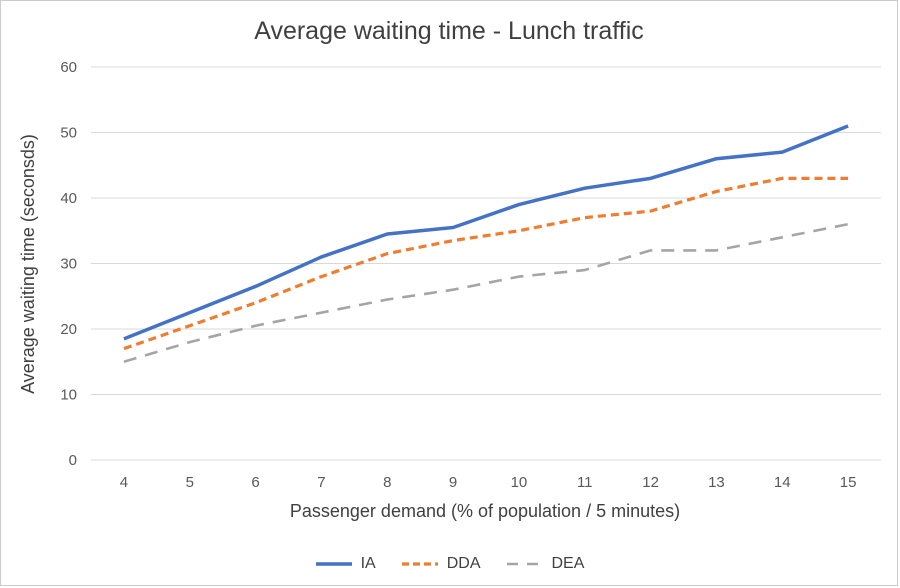  What do you see at coordinates (716, 482) in the screenshot?
I see `x-tick-label: 13` at bounding box center [716, 482].